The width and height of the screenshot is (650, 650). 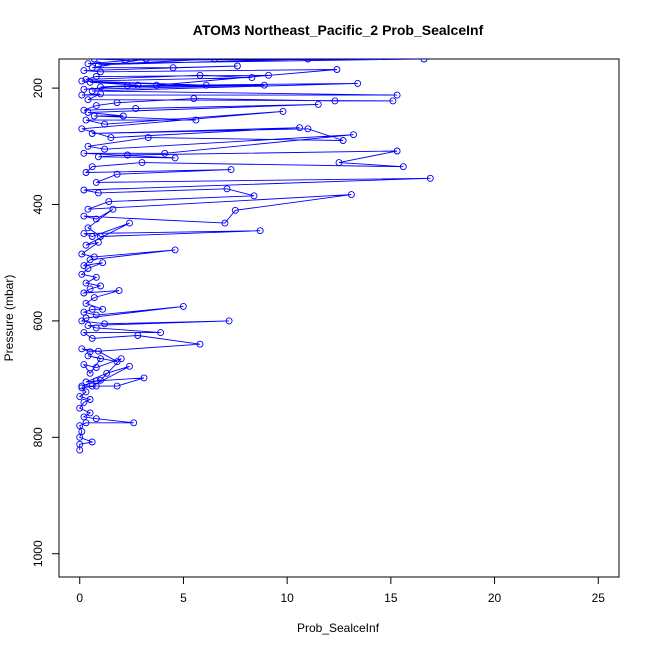 What do you see at coordinates (495, 598) in the screenshot?
I see `x-tick-label: 20` at bounding box center [495, 598].